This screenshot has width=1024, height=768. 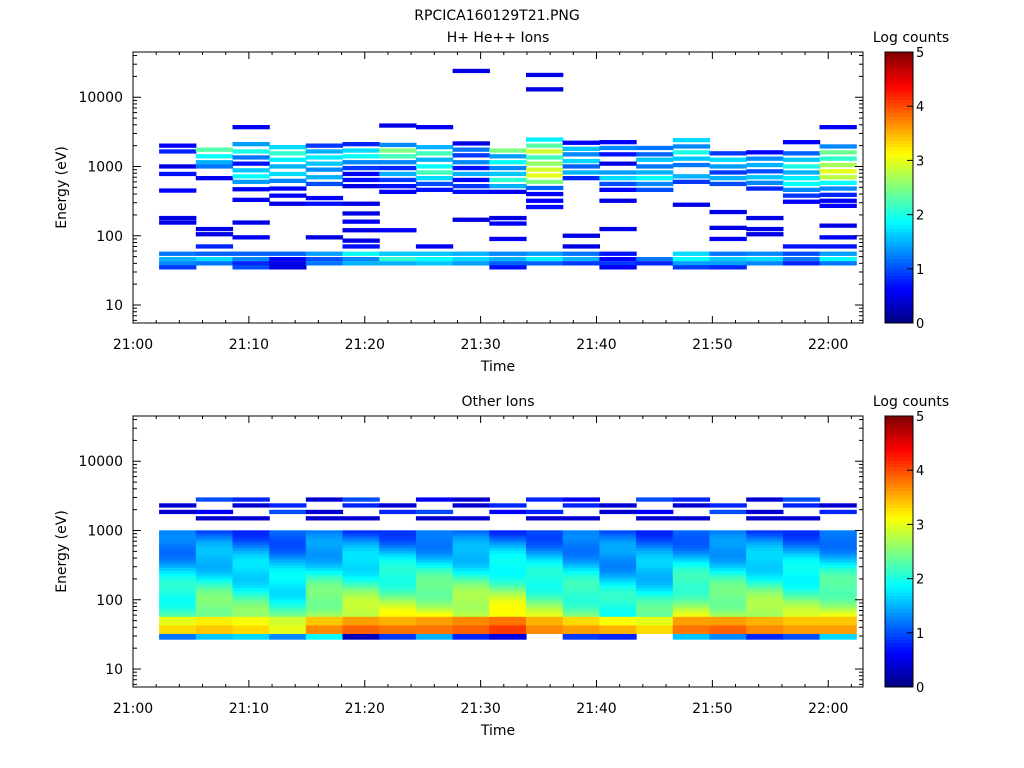 What do you see at coordinates (62, 187) in the screenshot?
I see `y-axis-label: Energy (eV)` at bounding box center [62, 187].